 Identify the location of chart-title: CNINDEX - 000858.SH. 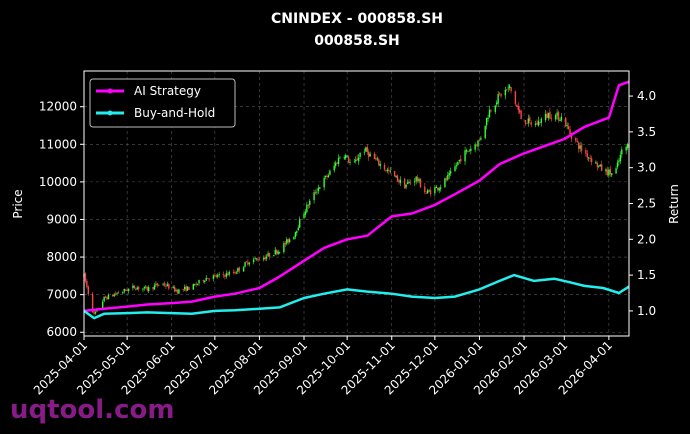
(357, 19).